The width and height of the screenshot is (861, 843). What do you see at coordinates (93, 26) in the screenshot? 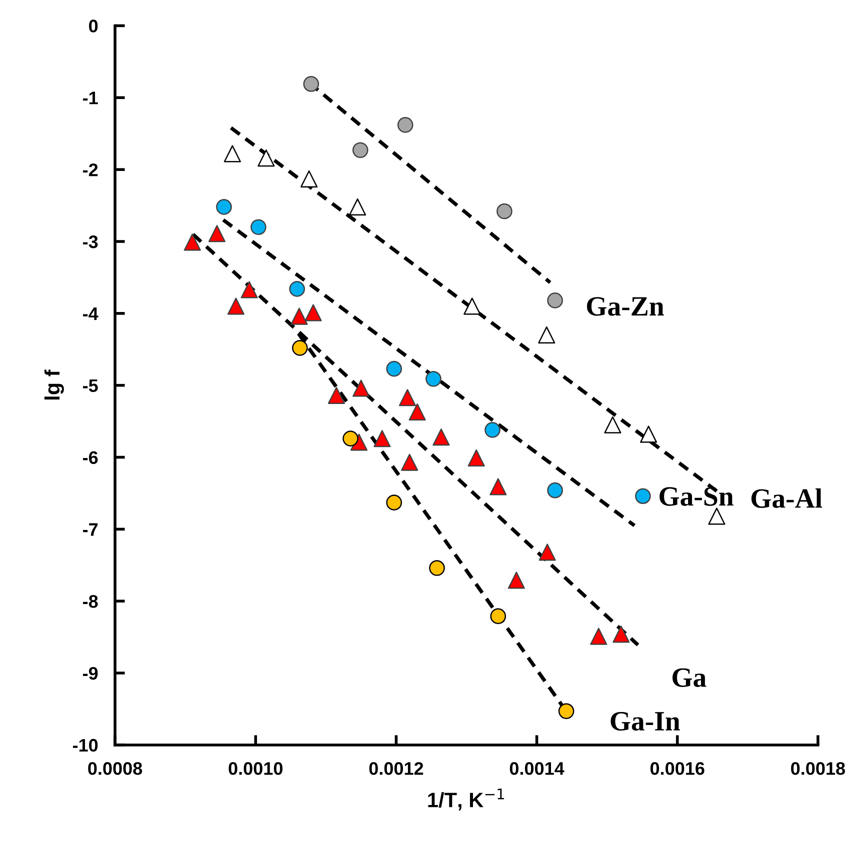
I see `y-tick-label: 0` at bounding box center [93, 26].